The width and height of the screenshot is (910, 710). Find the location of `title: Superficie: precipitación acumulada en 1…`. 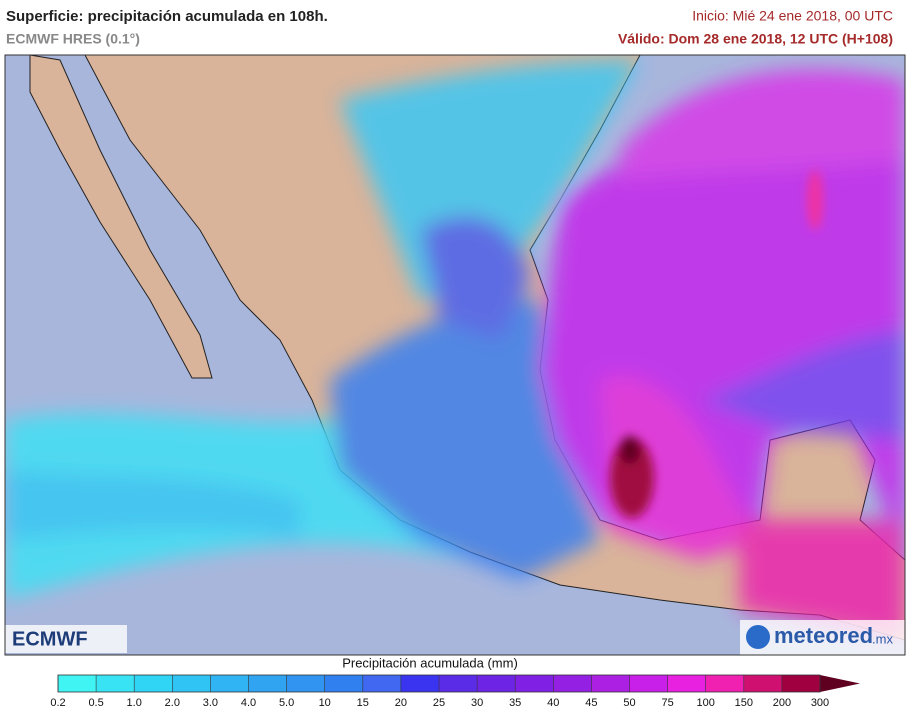

title: Superficie: precipitación acumulada en 1… is located at coordinates (167, 16).